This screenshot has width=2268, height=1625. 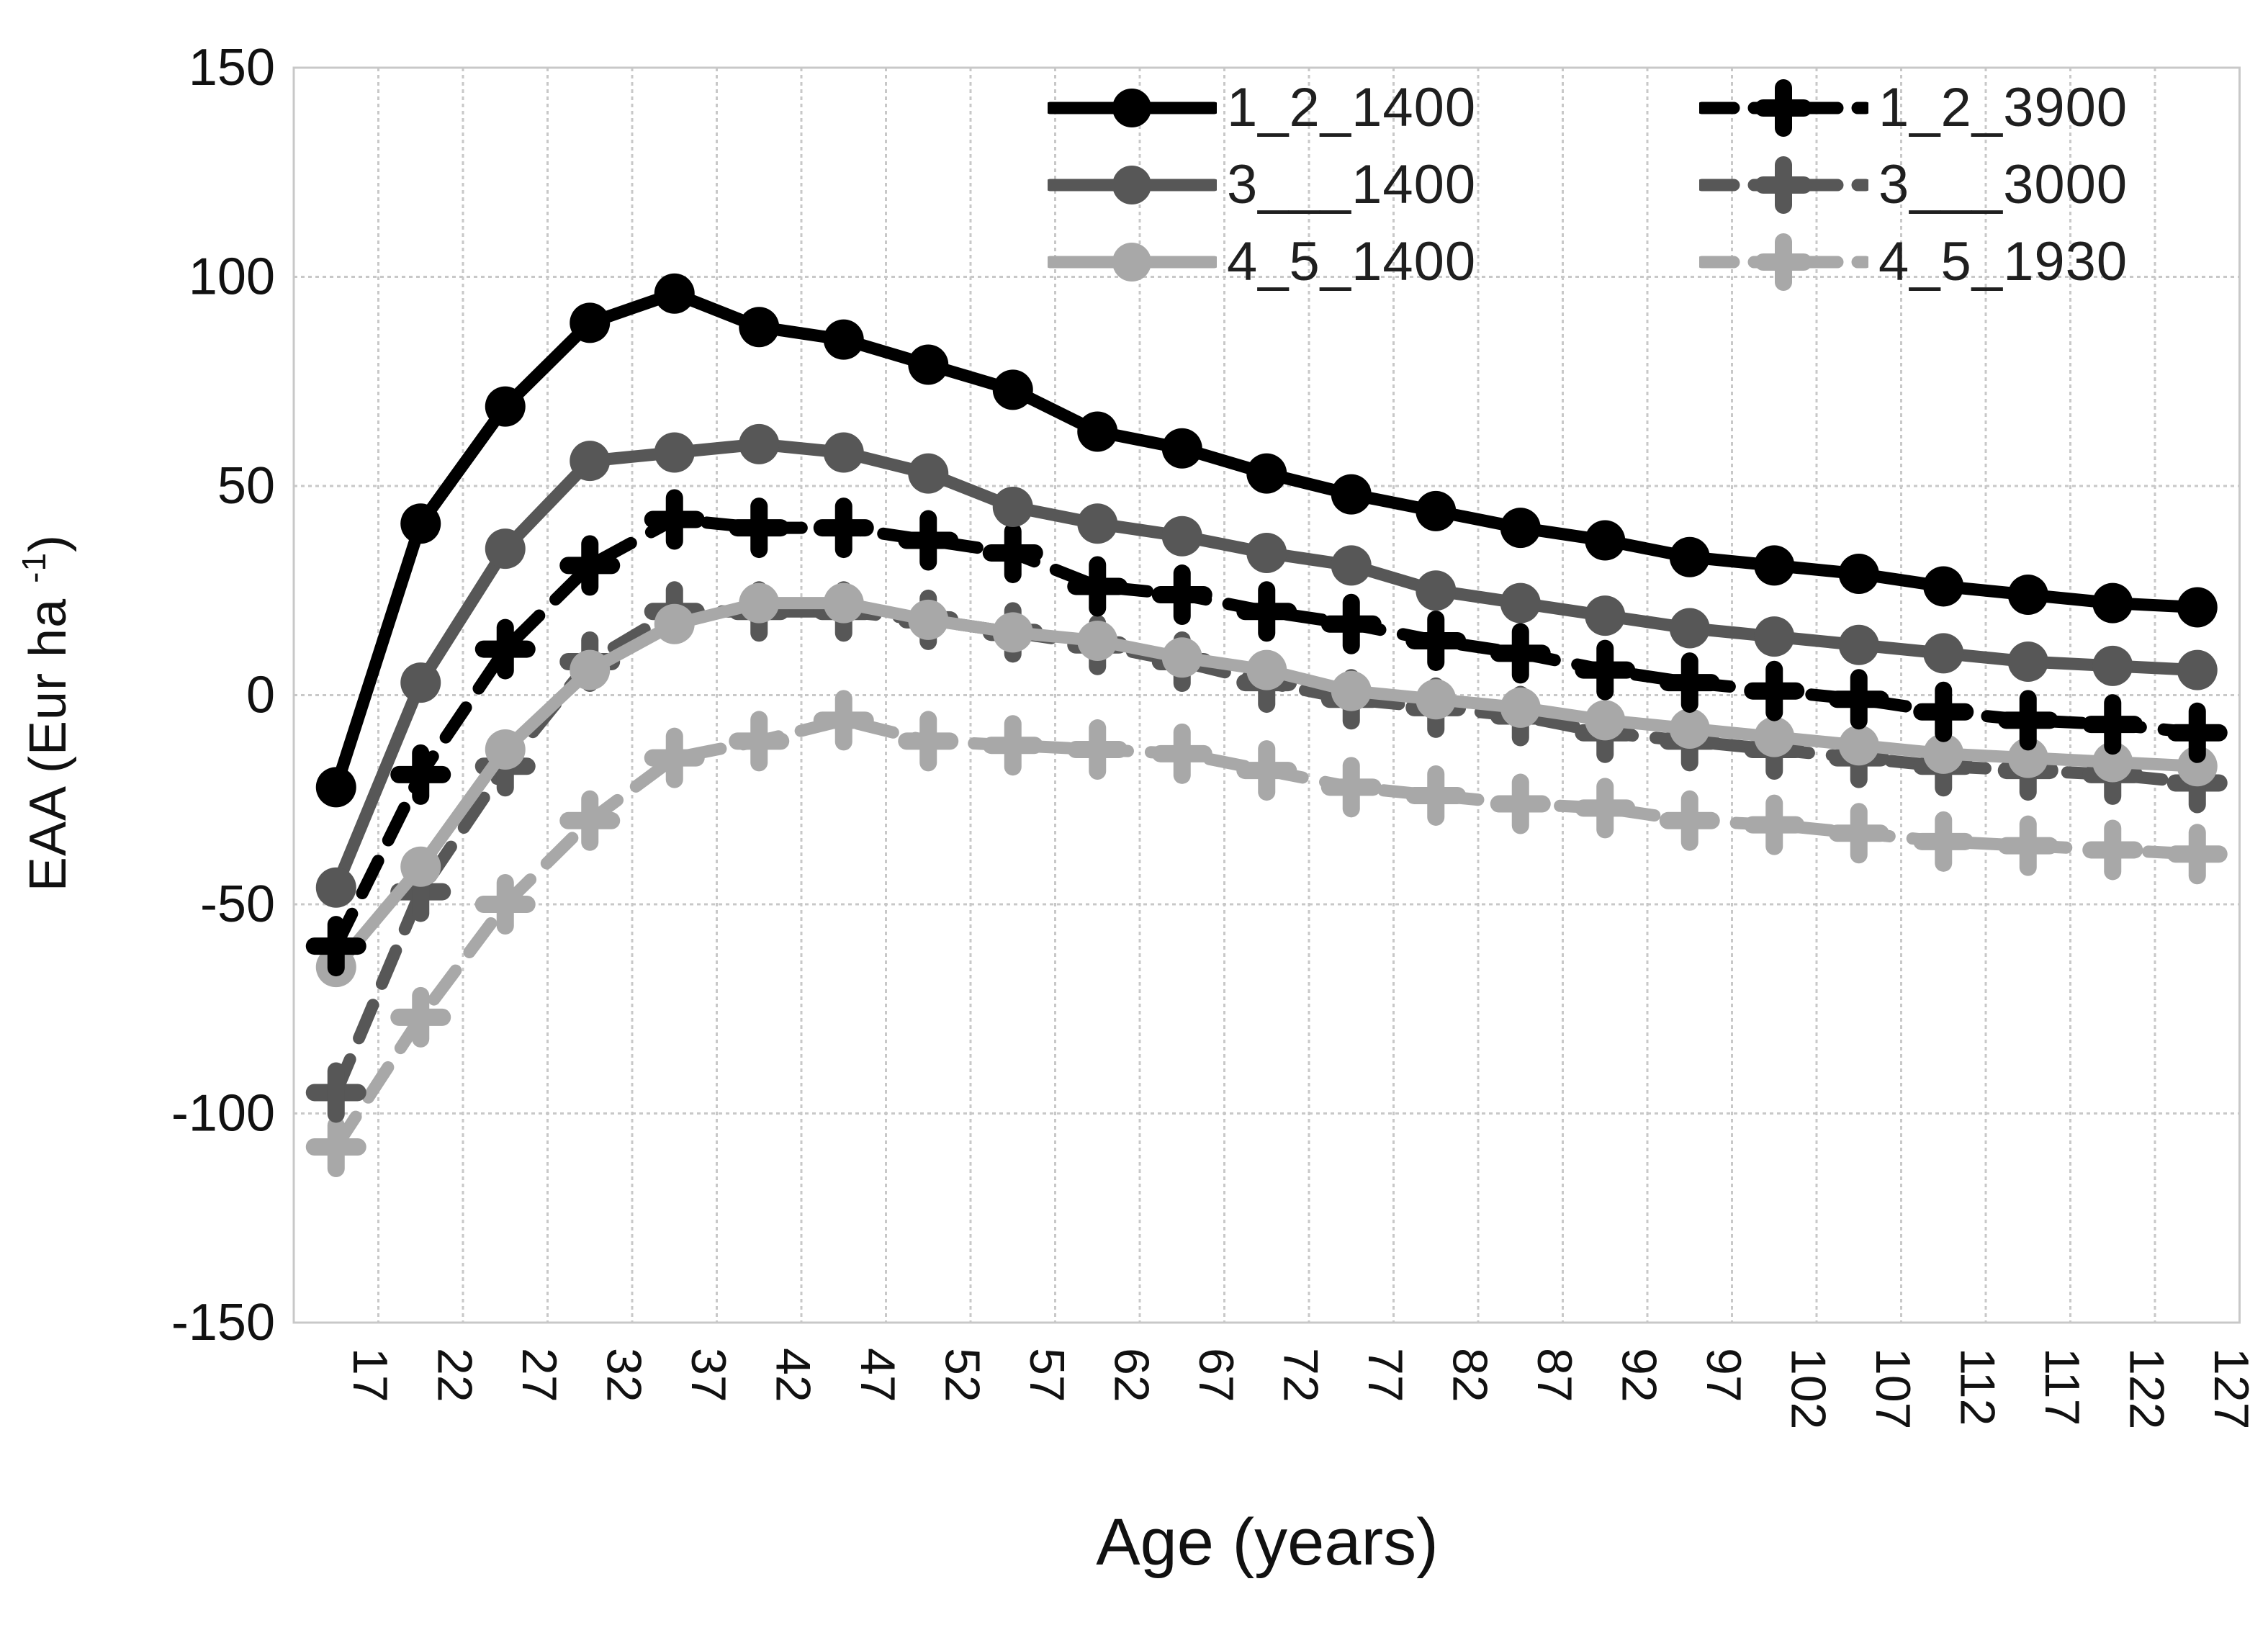 What do you see at coordinates (34, 567) in the screenshot?
I see `y-axis-title-superscript: -1` at bounding box center [34, 567].